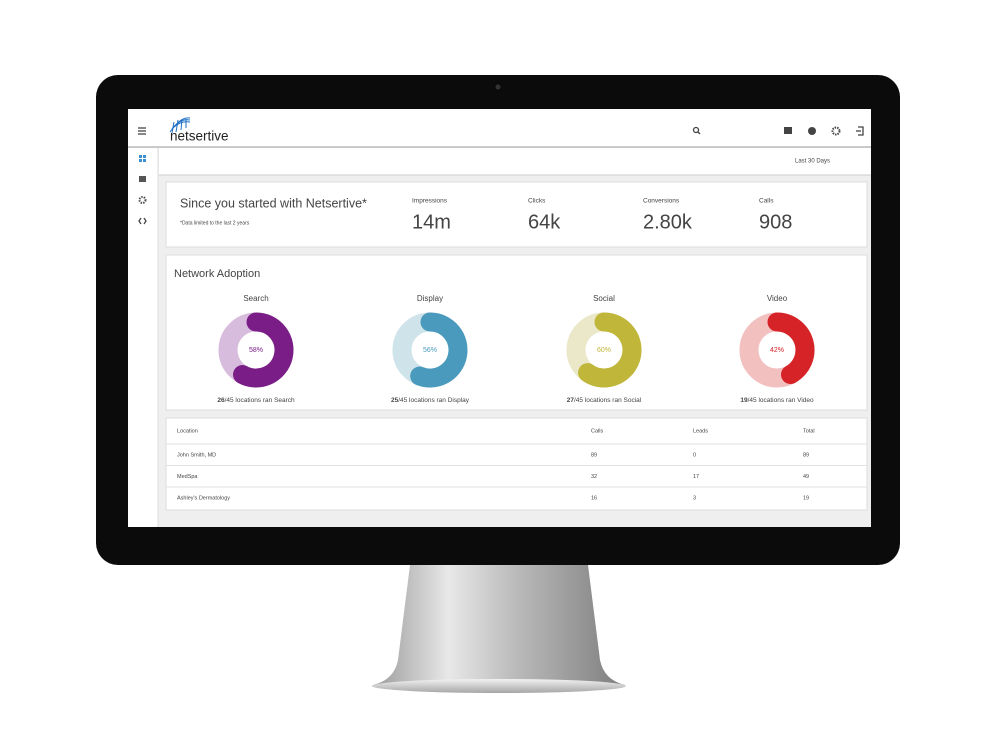 The image size is (1000, 750). I want to click on adoption-title: Network Adoption, so click(217, 274).